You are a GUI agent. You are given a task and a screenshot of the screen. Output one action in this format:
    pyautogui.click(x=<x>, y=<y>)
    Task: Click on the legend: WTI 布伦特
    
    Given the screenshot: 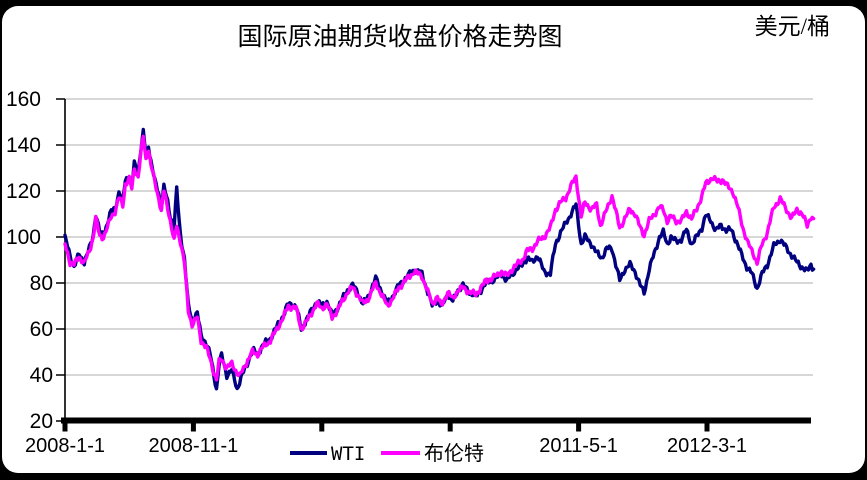 What is the action you would take?
    pyautogui.click(x=387, y=453)
    